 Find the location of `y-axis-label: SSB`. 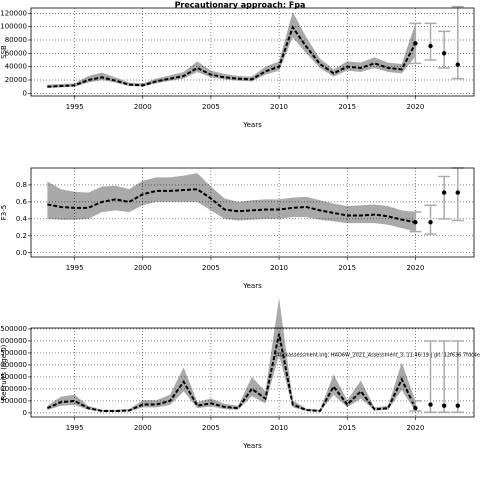

y-axis-label: SSB is located at coordinates (4, 52).